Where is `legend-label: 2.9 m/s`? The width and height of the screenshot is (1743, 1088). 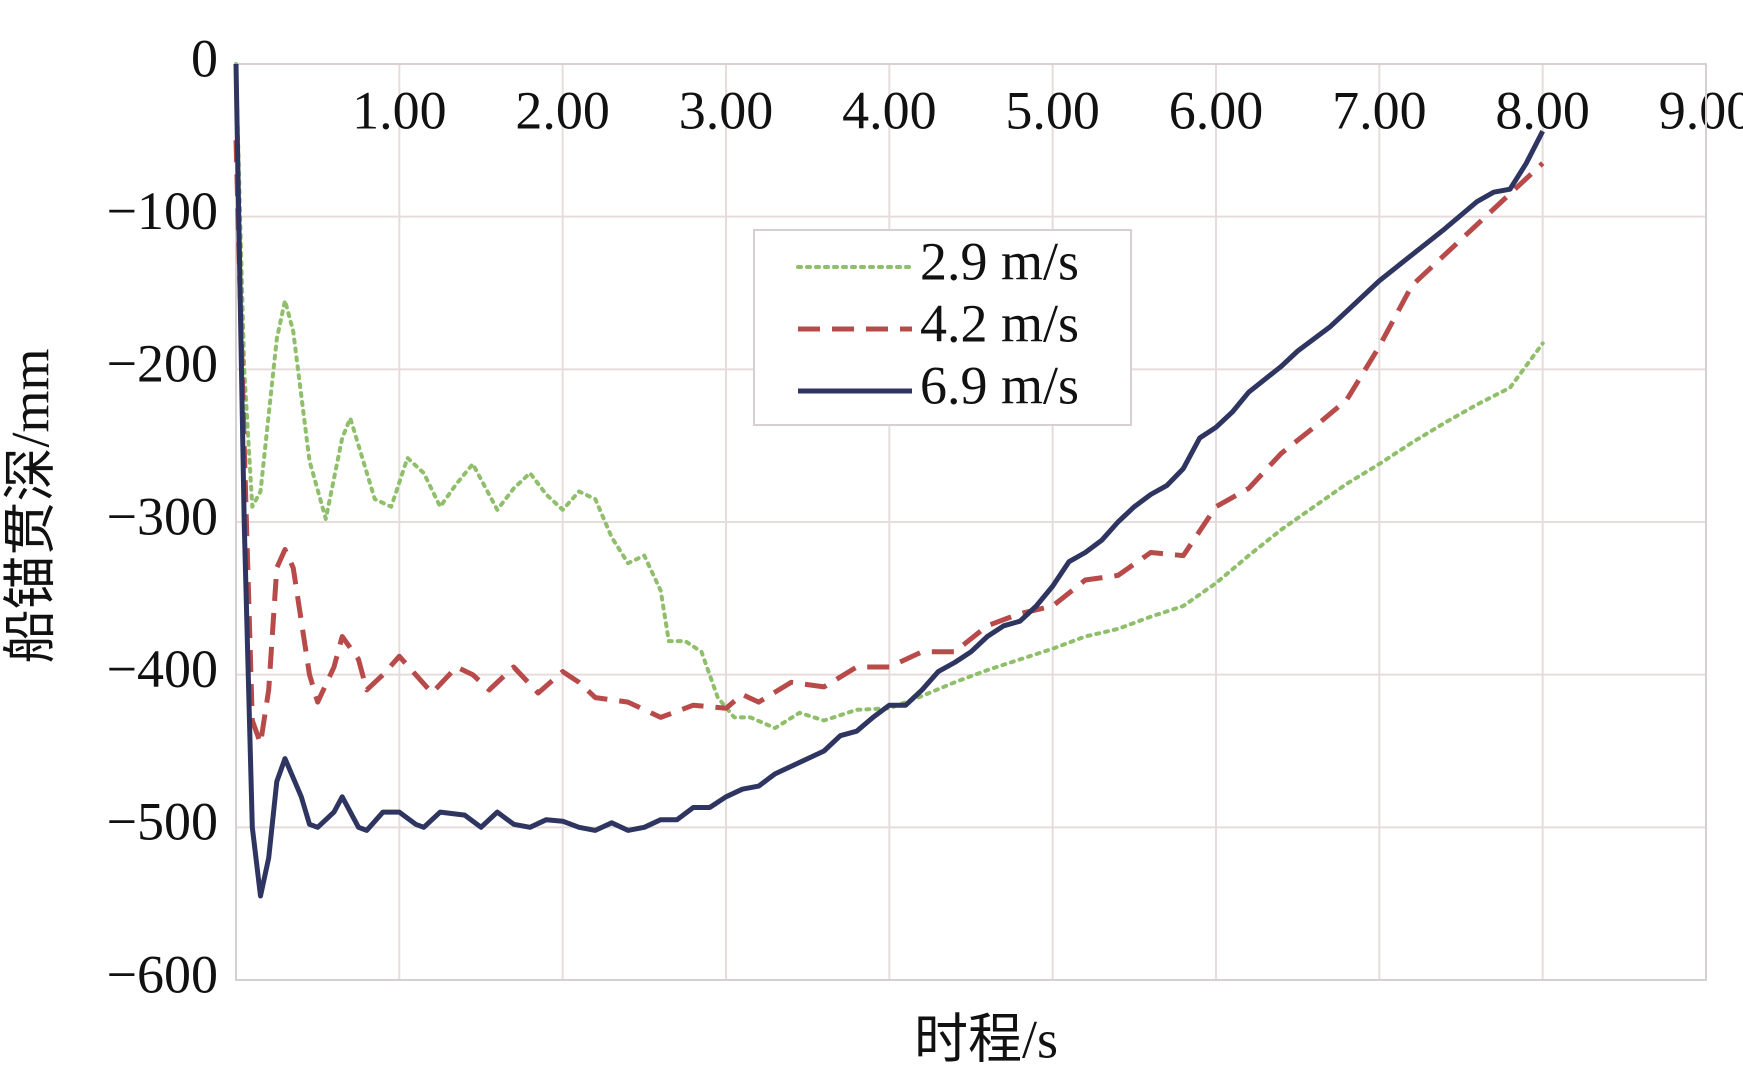
legend-label: 2.9 m/s is located at coordinates (999, 261).